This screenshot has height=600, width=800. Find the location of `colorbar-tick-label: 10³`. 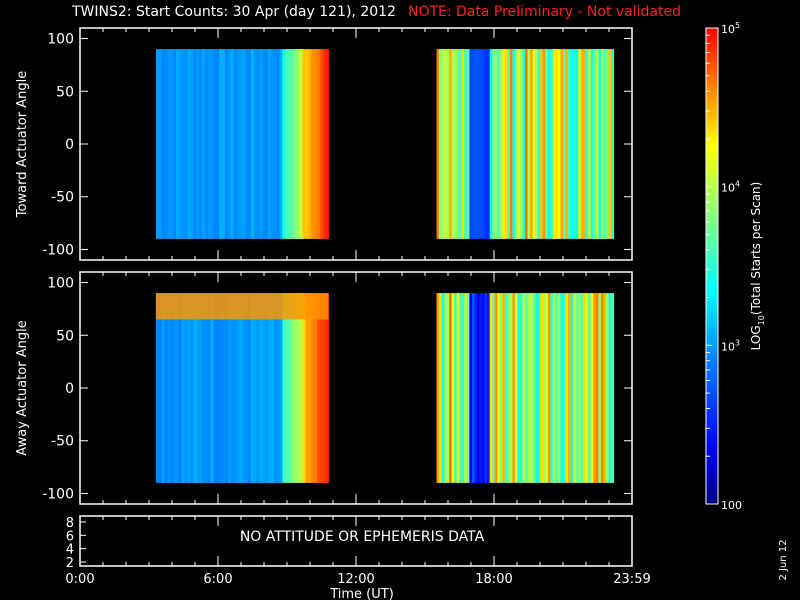

colorbar-tick-label: 10³ is located at coordinates (730, 345).